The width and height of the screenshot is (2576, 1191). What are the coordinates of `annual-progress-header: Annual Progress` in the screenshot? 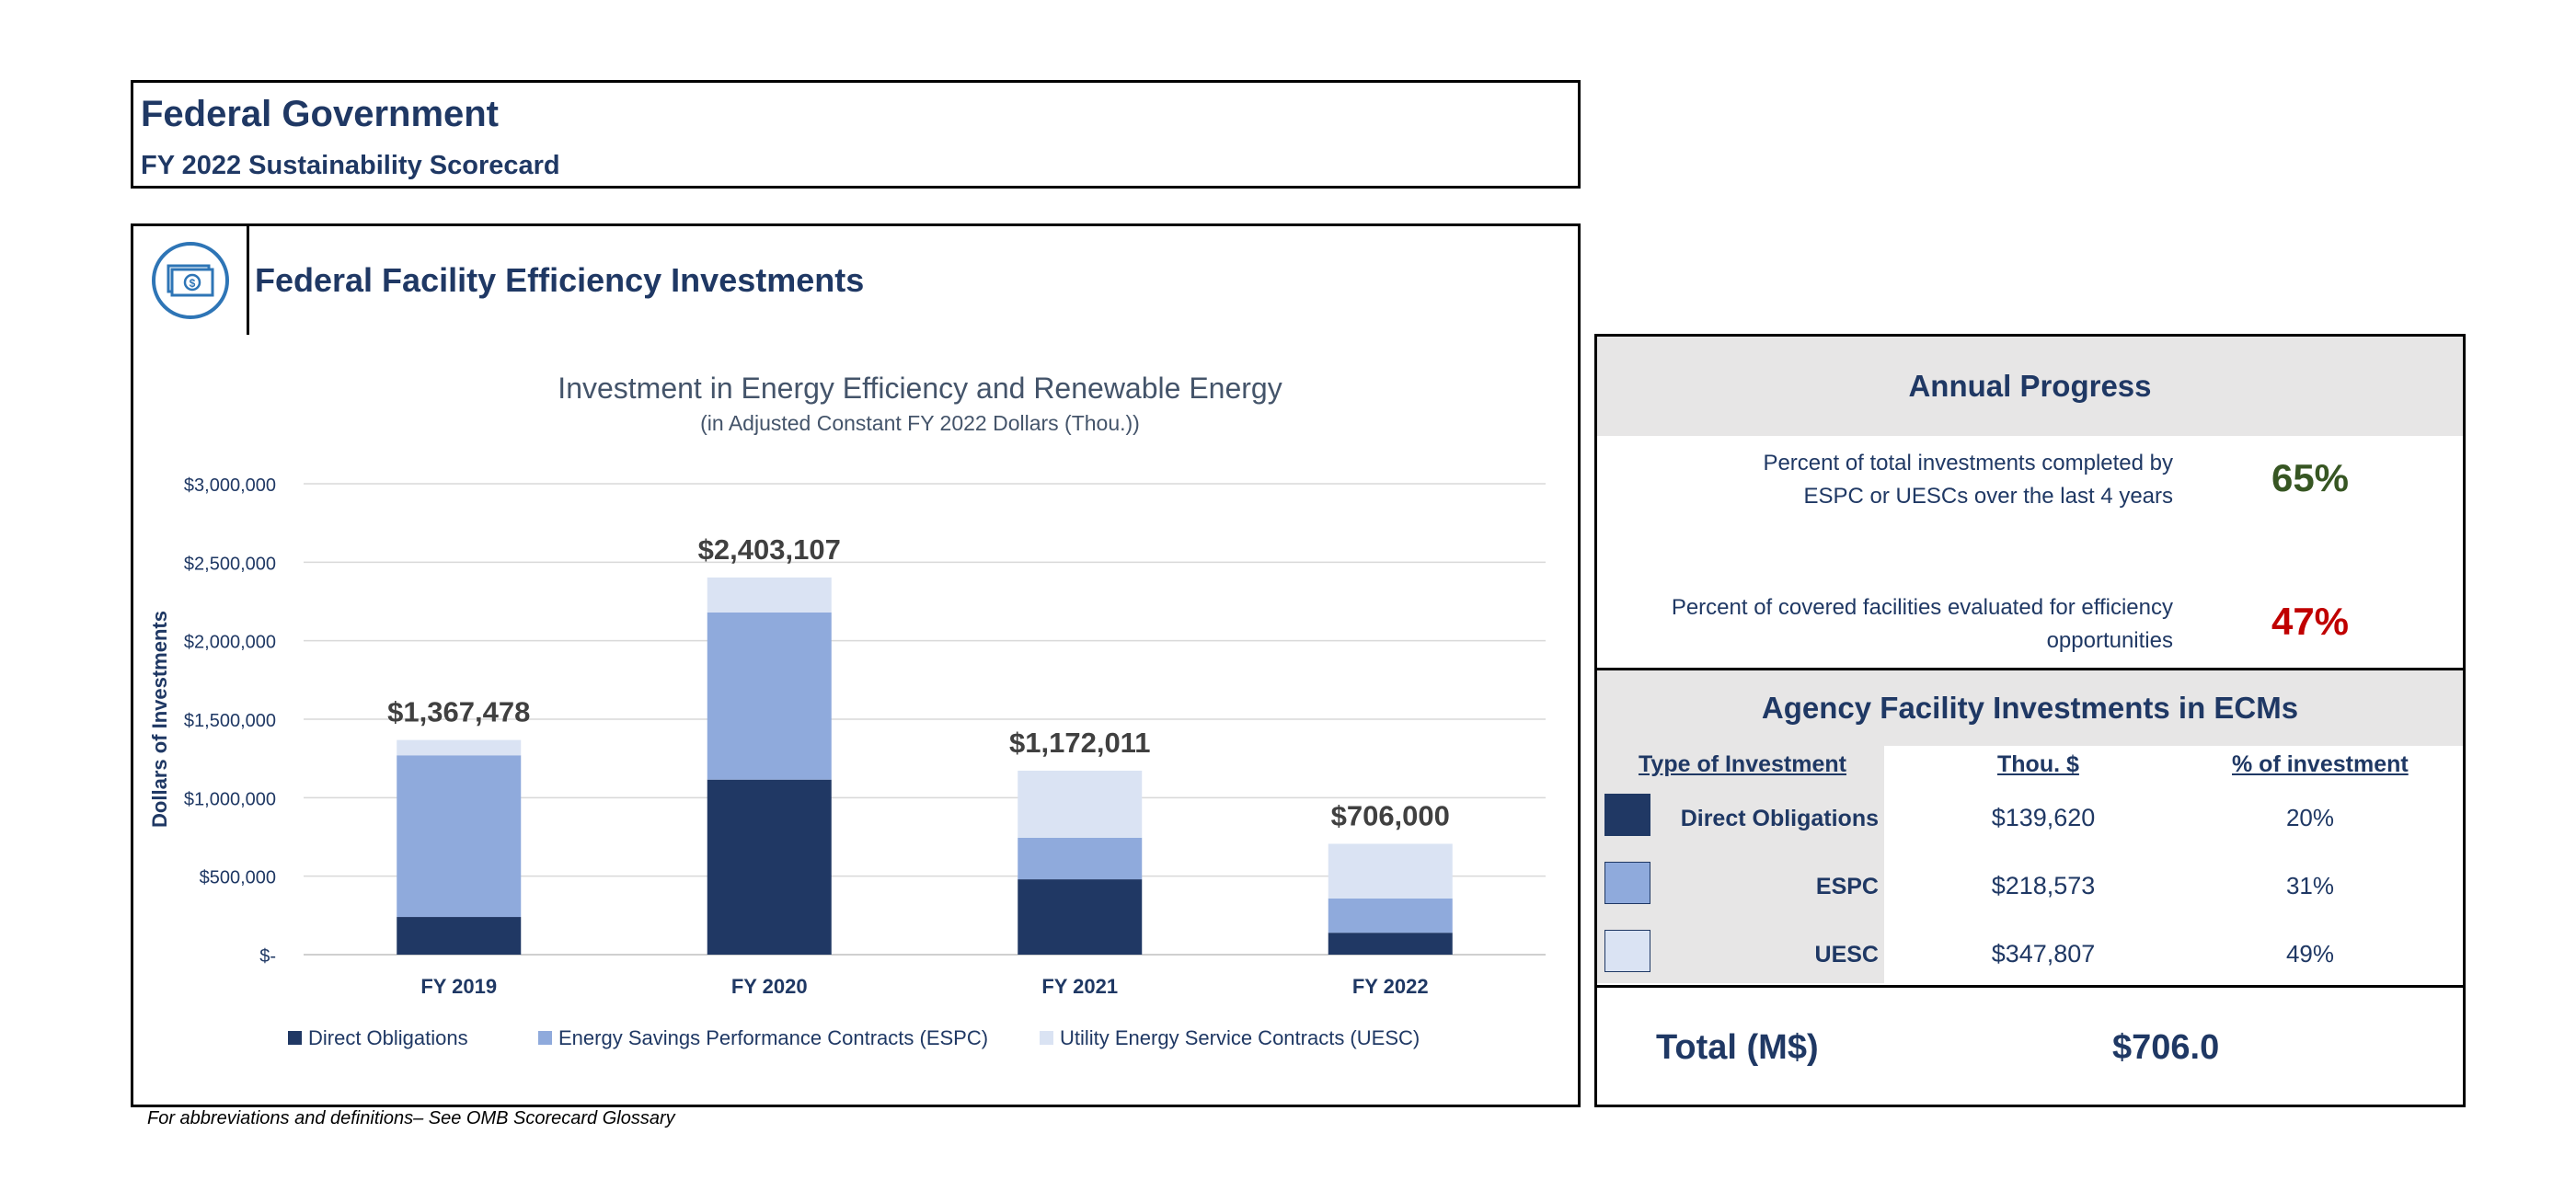 It's located at (2030, 386).